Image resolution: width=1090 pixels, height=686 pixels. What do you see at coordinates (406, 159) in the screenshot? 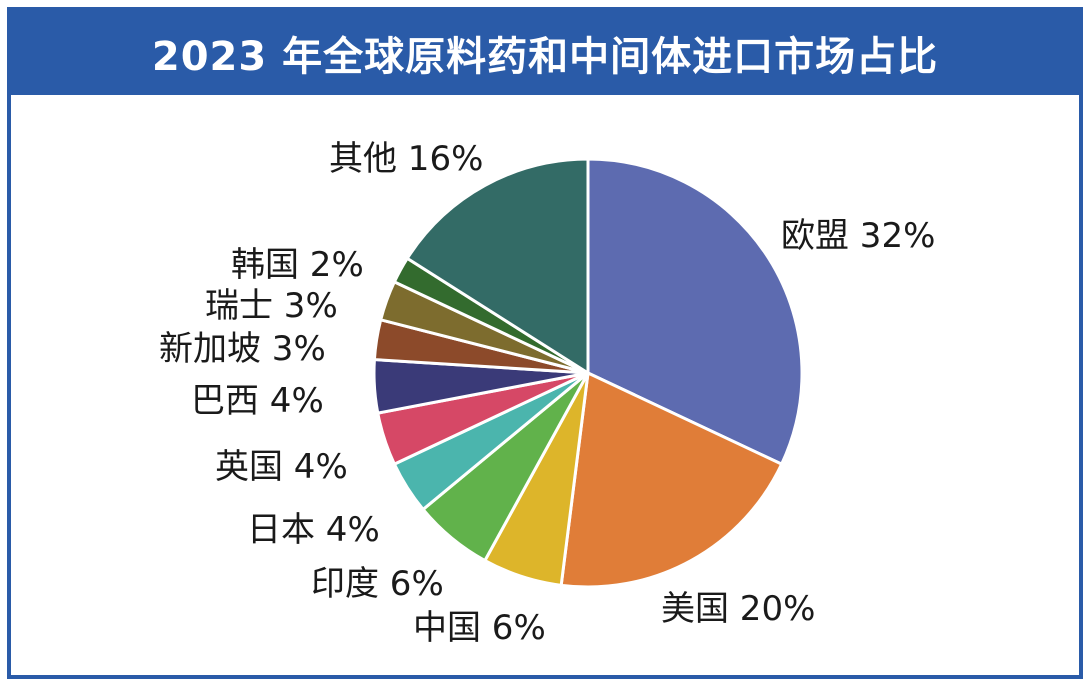
I see `slice-label: 其他 16%` at bounding box center [406, 159].